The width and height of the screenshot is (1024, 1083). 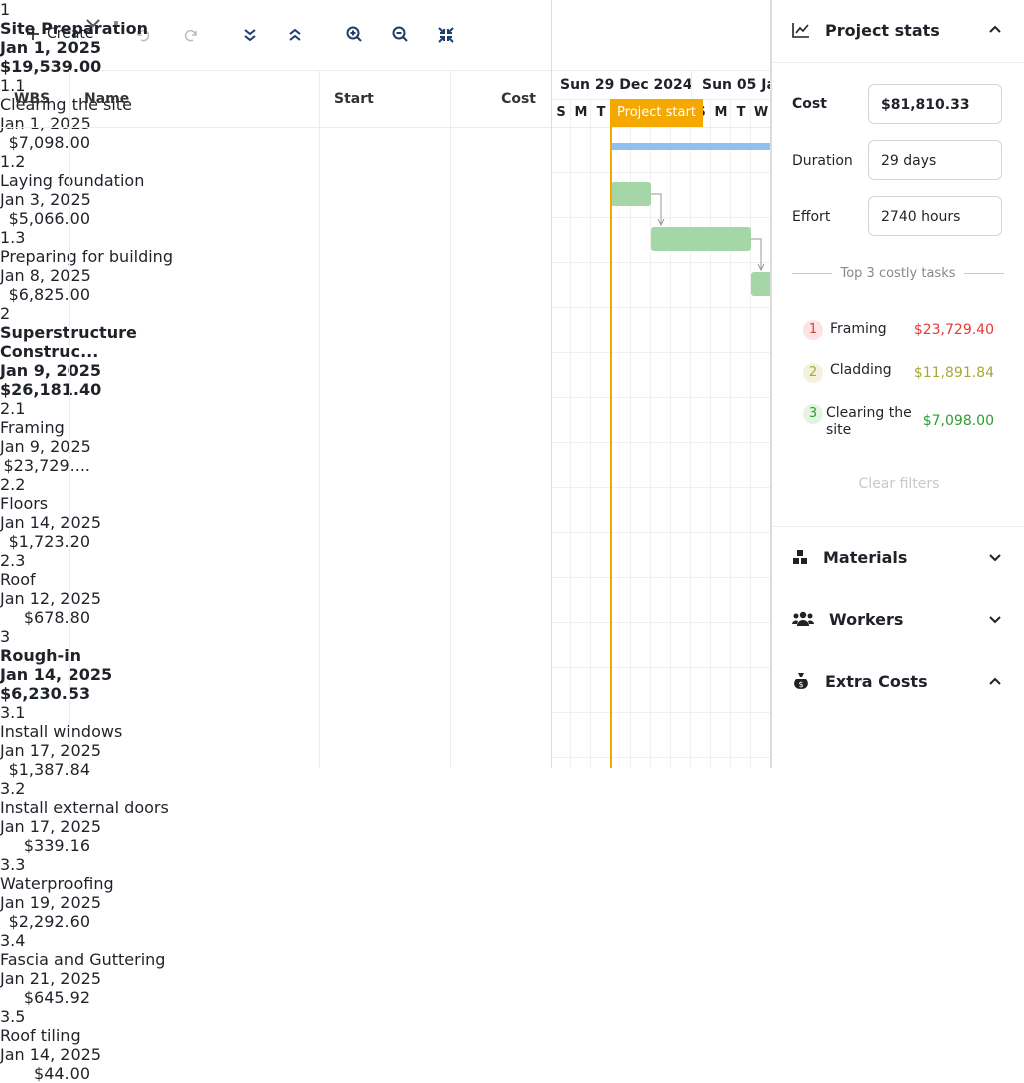 I want to click on cost-cell: $2,292.60, so click(x=49, y=921).